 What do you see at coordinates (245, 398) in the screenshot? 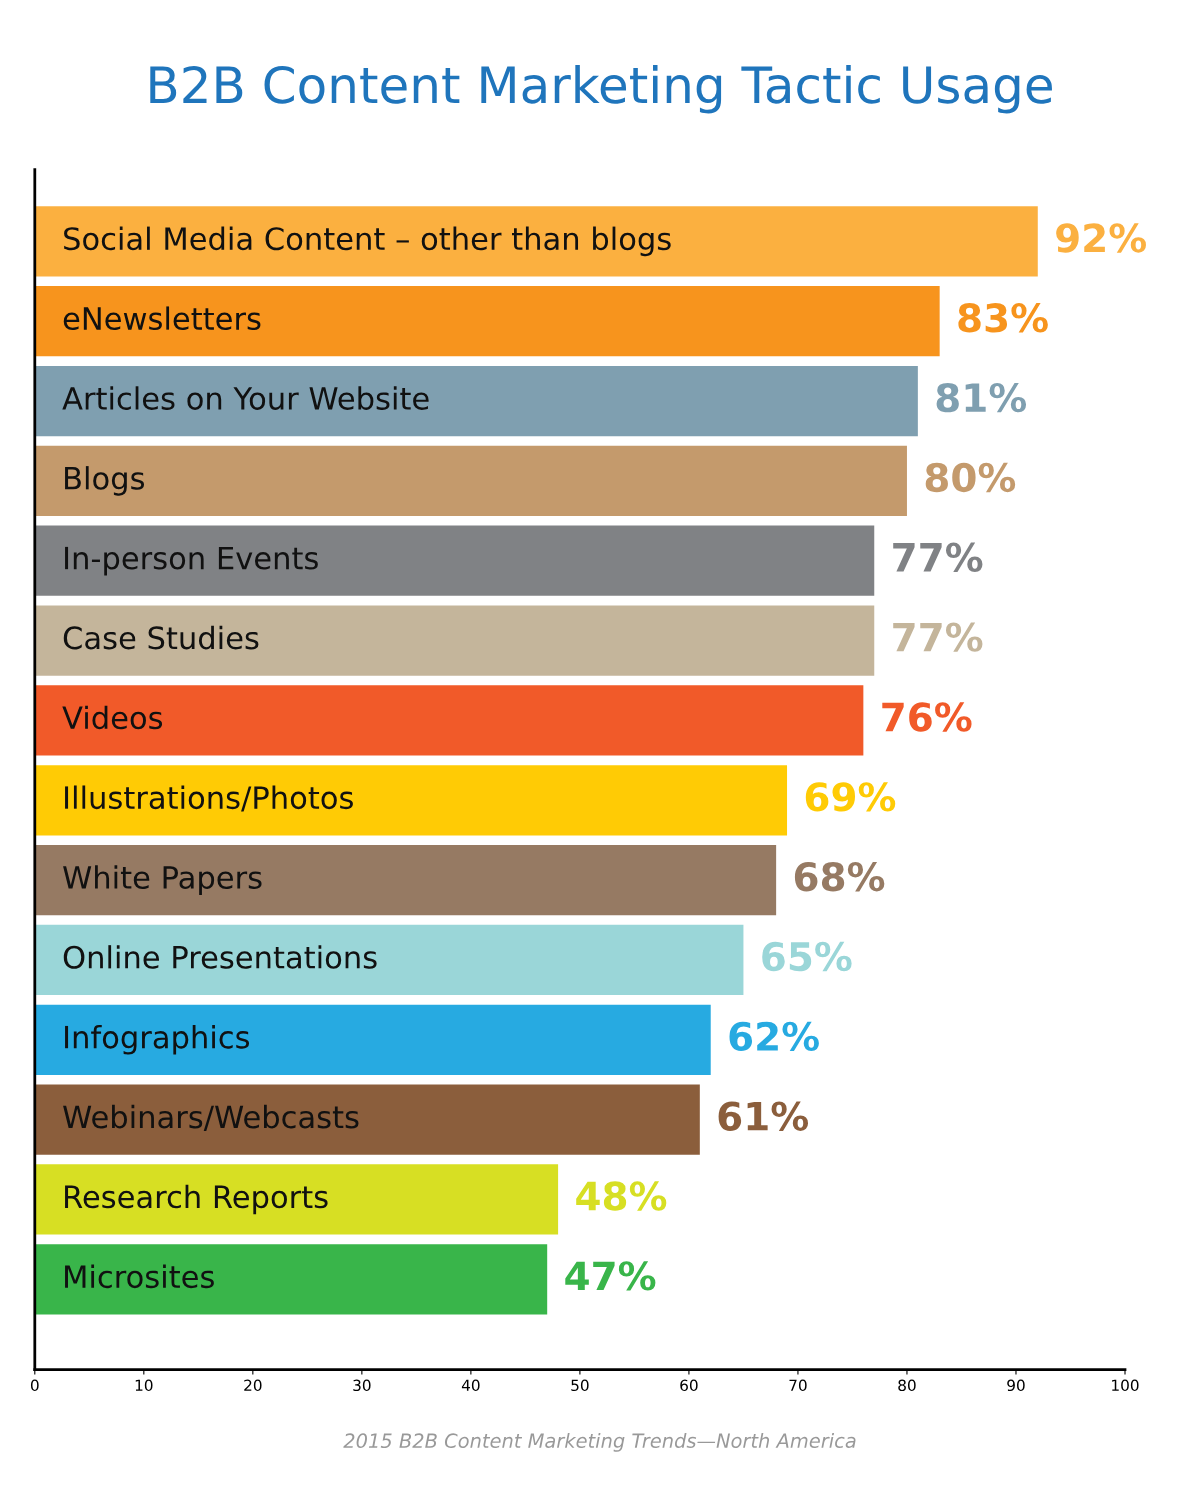
I see `y-tick-label: Articles on Your Website` at bounding box center [245, 398].